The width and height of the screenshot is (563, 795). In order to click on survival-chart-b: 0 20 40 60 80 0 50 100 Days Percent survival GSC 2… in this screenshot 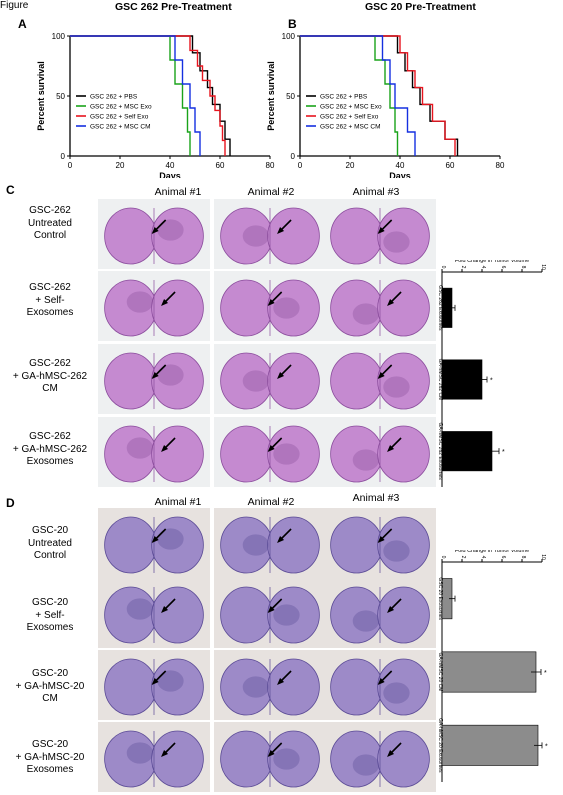, I will do `click(385, 105)`.